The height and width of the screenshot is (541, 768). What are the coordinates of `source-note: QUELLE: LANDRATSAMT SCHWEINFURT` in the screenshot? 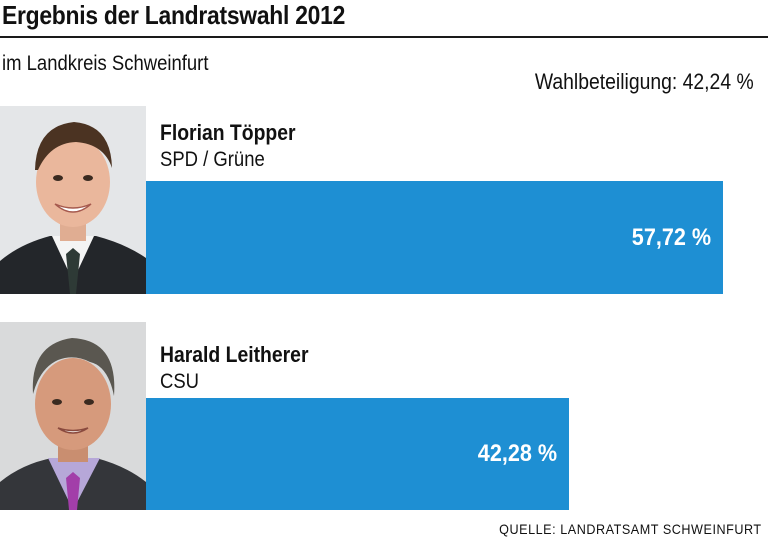 It's located at (630, 529).